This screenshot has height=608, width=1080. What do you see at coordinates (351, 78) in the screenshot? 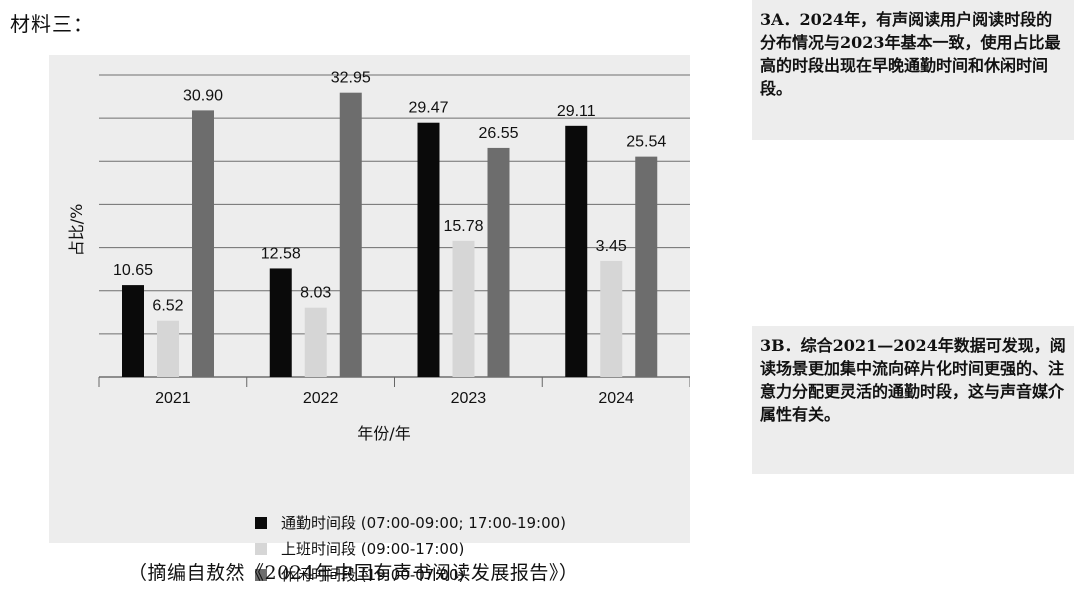
I see `bar-value-label: 32.95` at bounding box center [351, 78].